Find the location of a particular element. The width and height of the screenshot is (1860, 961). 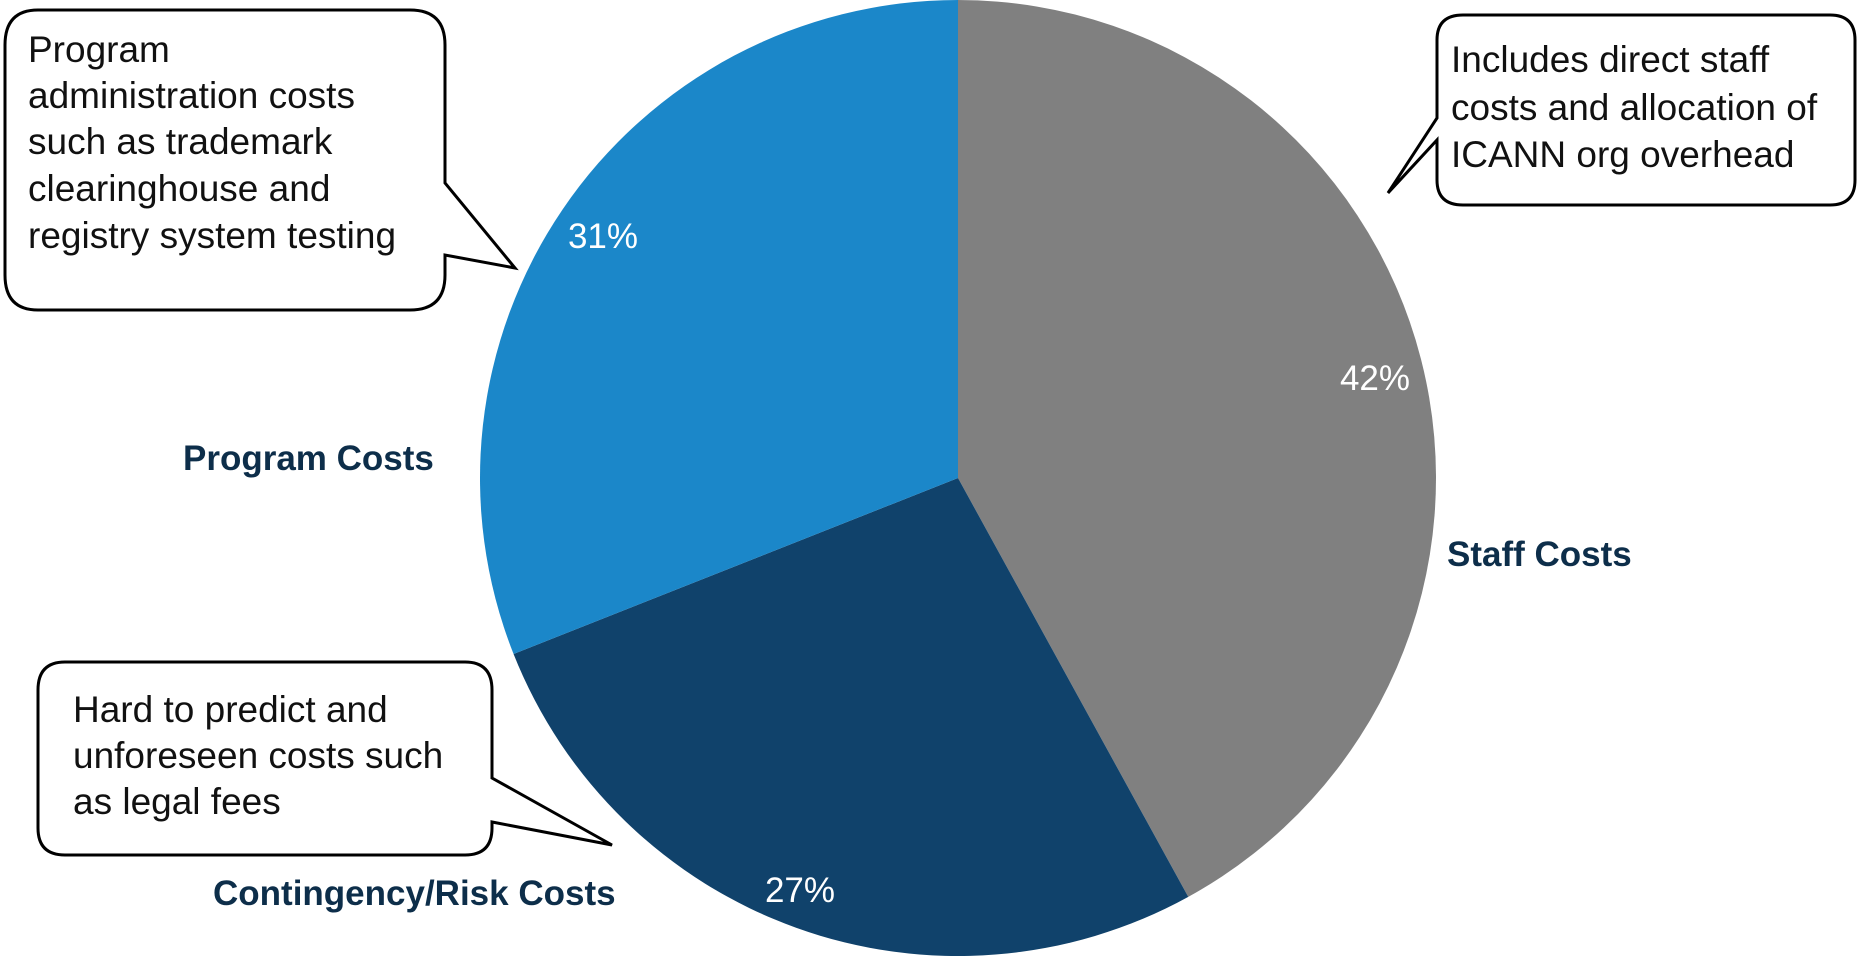

category-label-contingency: Contingency/Risk Costs is located at coordinates (414, 893).